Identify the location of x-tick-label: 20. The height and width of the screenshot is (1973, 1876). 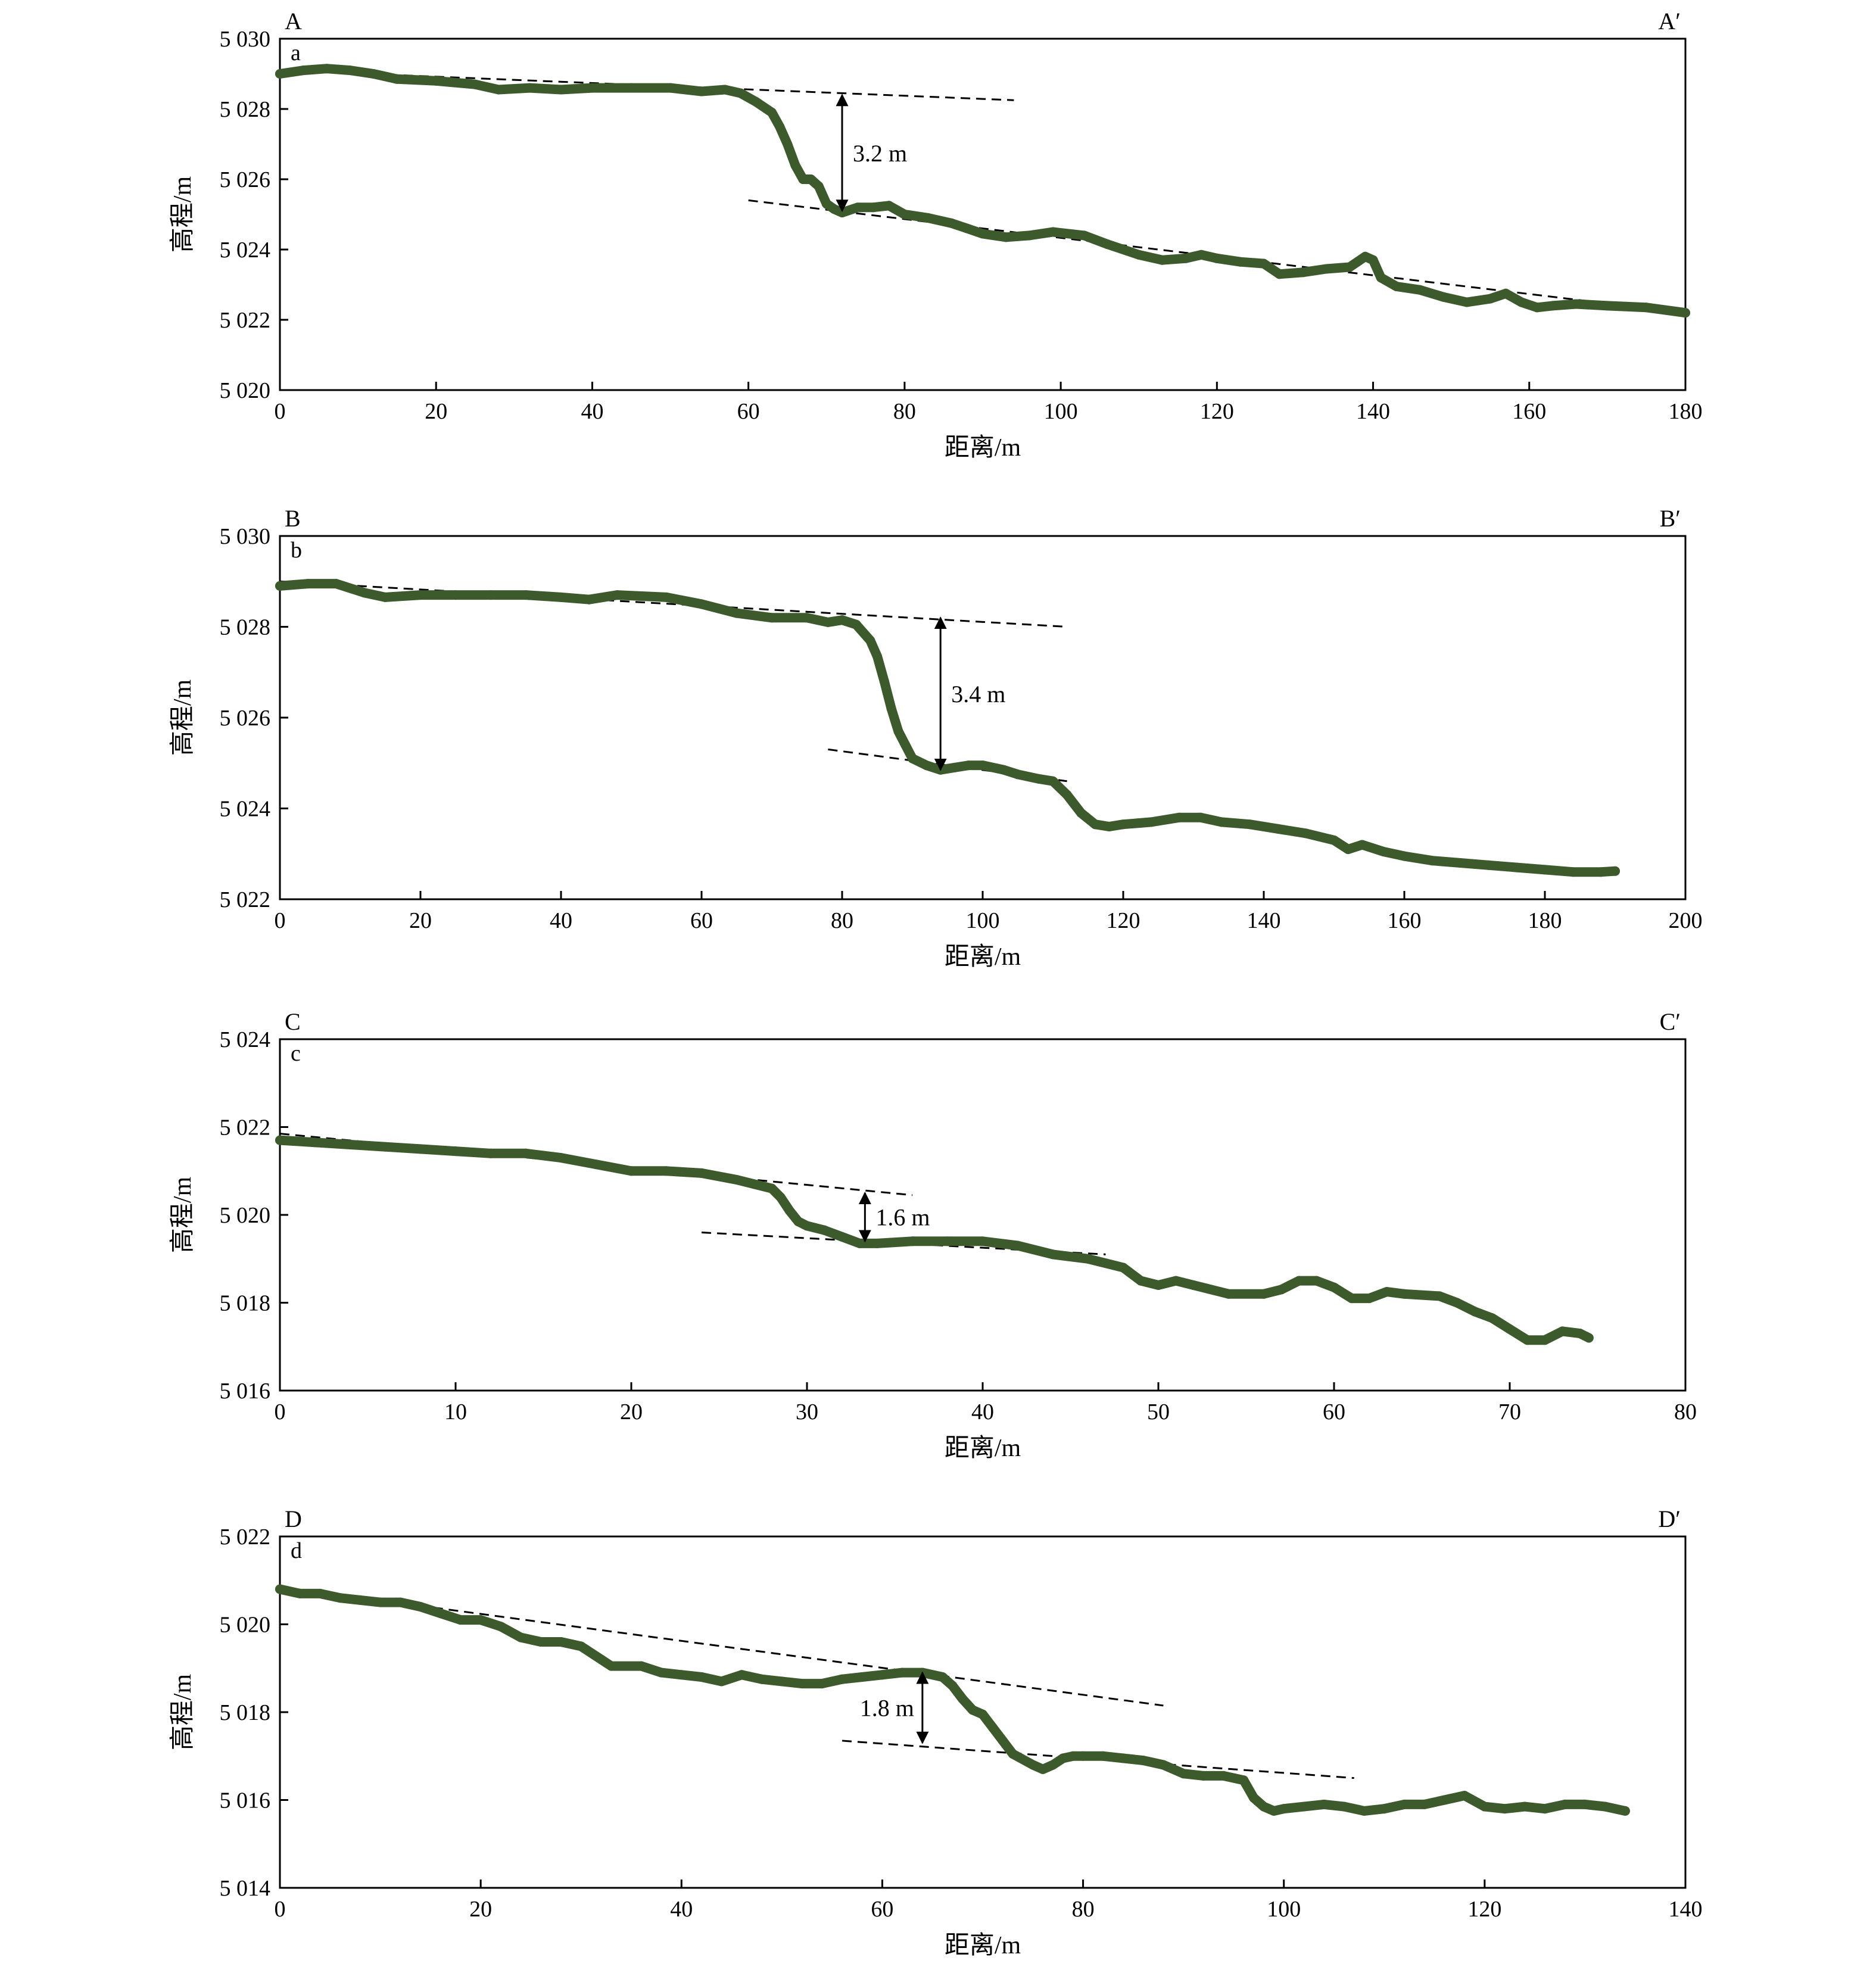
(436, 411).